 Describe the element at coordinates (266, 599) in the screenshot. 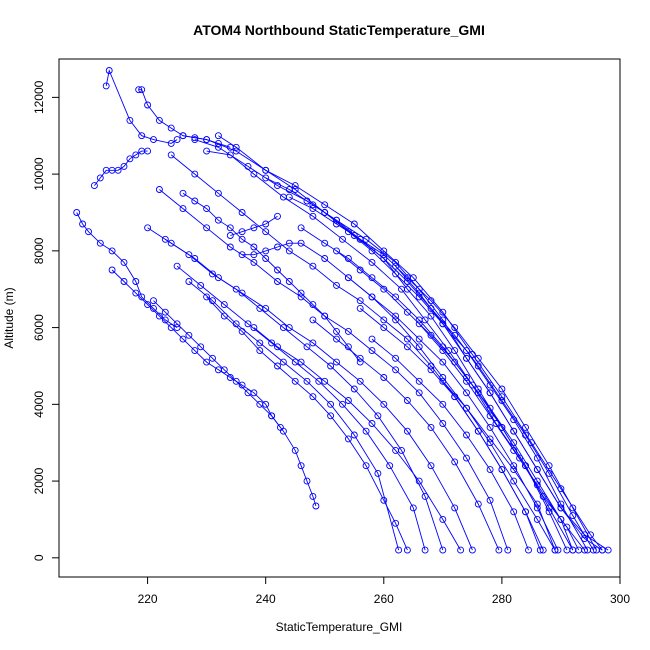

I see `x-tick-label: 240` at that location.